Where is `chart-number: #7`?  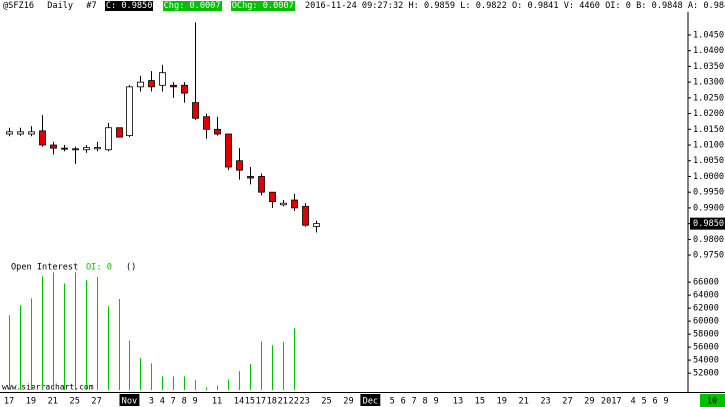 chart-number: #7 is located at coordinates (91, 6).